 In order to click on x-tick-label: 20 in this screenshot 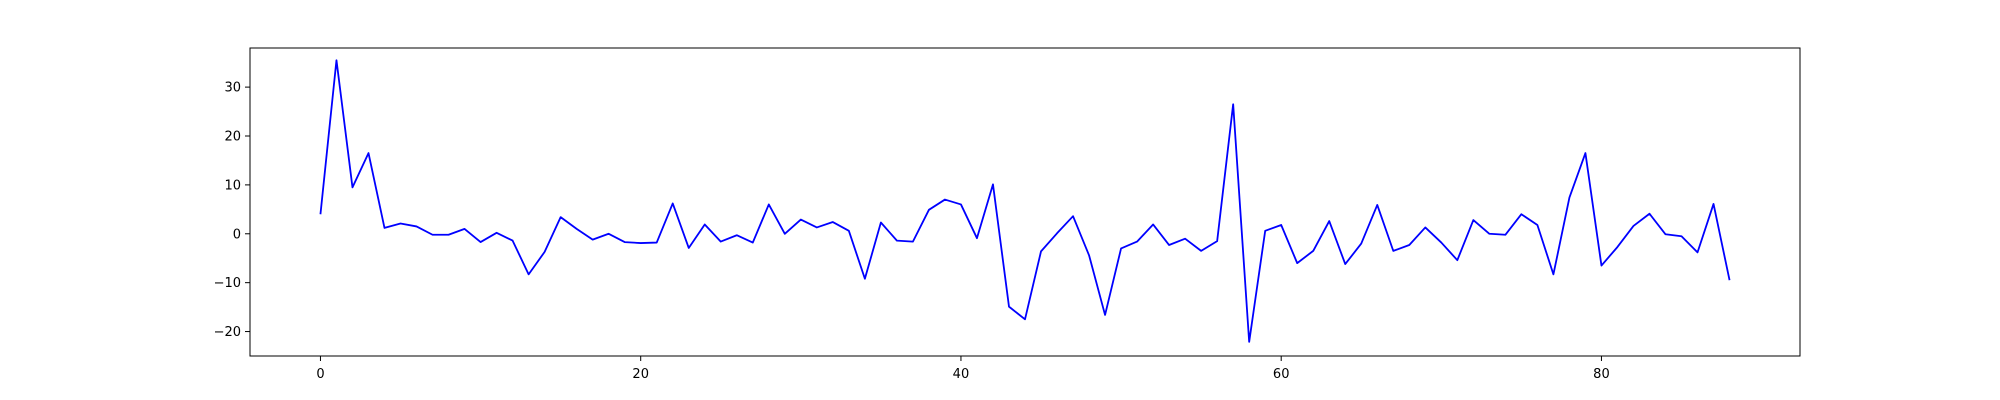, I will do `click(640, 374)`.